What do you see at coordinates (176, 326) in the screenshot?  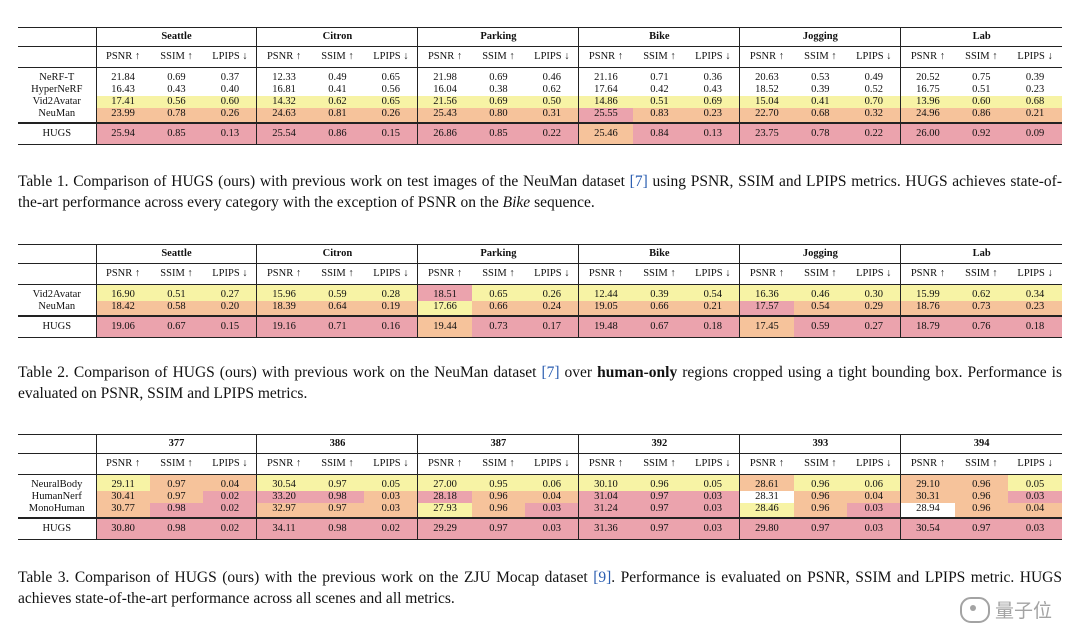 I see `value-cell: 0.67` at bounding box center [176, 326].